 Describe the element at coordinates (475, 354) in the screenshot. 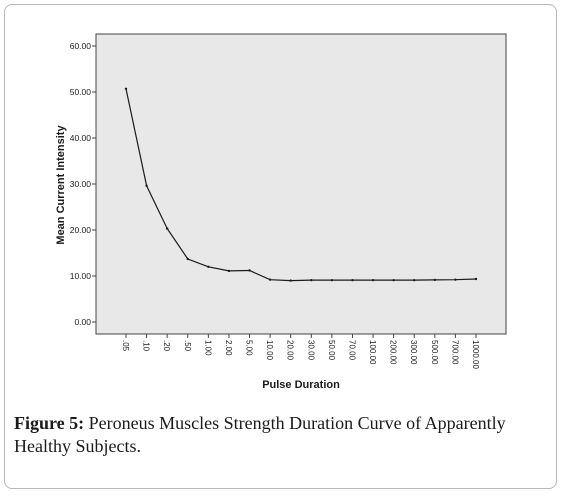

I see `x-tick-label: 1000.00` at that location.